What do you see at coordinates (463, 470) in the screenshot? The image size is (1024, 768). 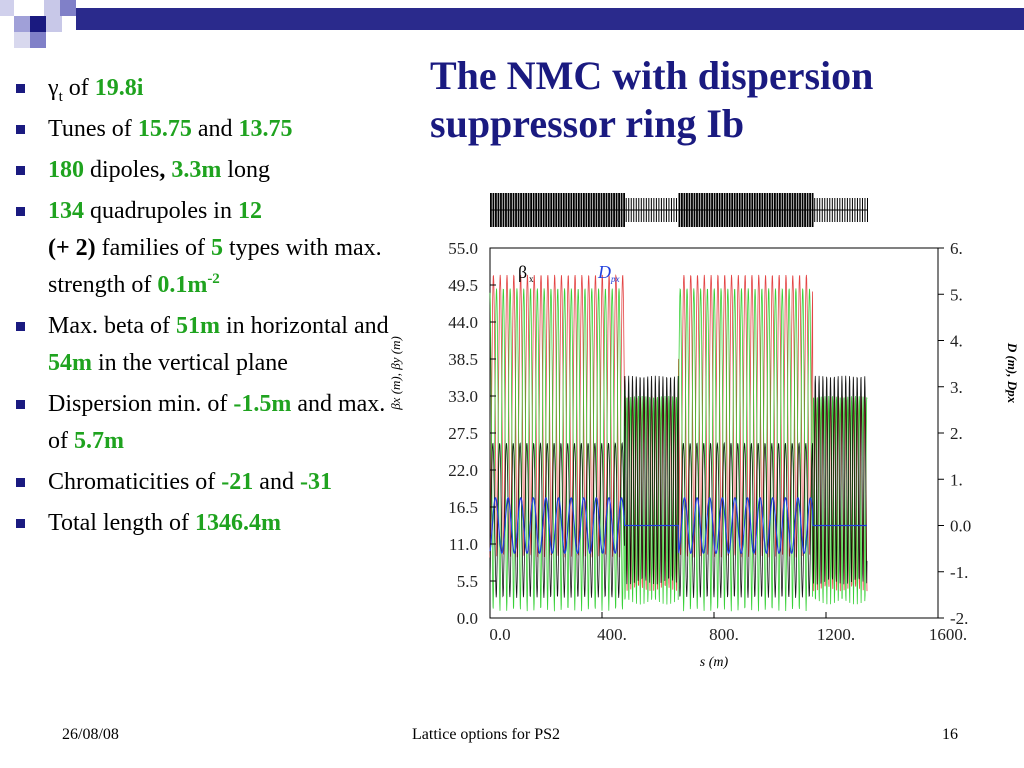 I see `y-left-tick-label: 22.0` at bounding box center [463, 470].